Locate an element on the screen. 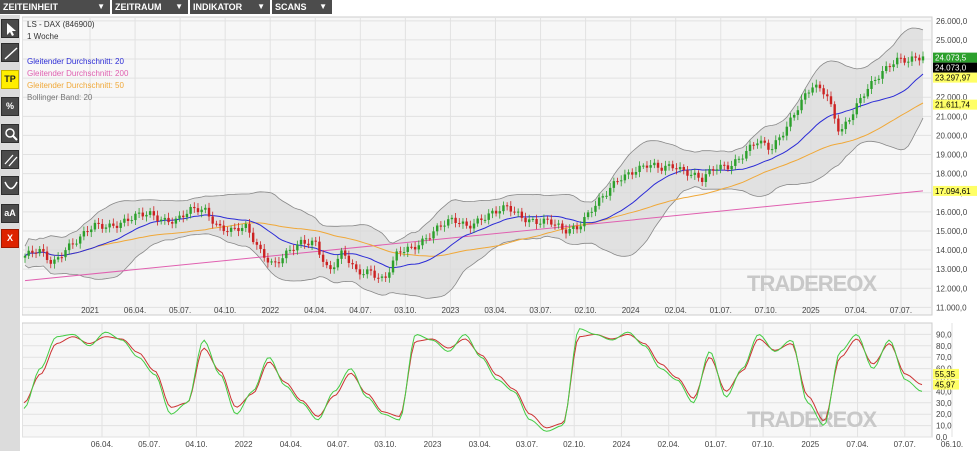 The image size is (978, 451). delete-tool: X is located at coordinates (10, 238).